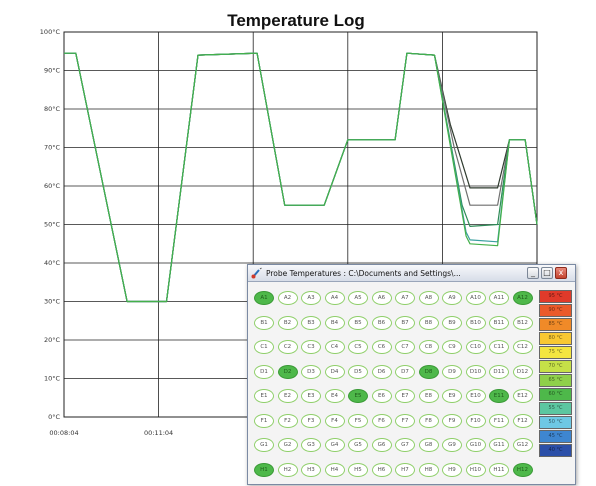 This screenshot has width=596, height=486. What do you see at coordinates (499, 469) in the screenshot?
I see `well-h11: H11` at bounding box center [499, 469].